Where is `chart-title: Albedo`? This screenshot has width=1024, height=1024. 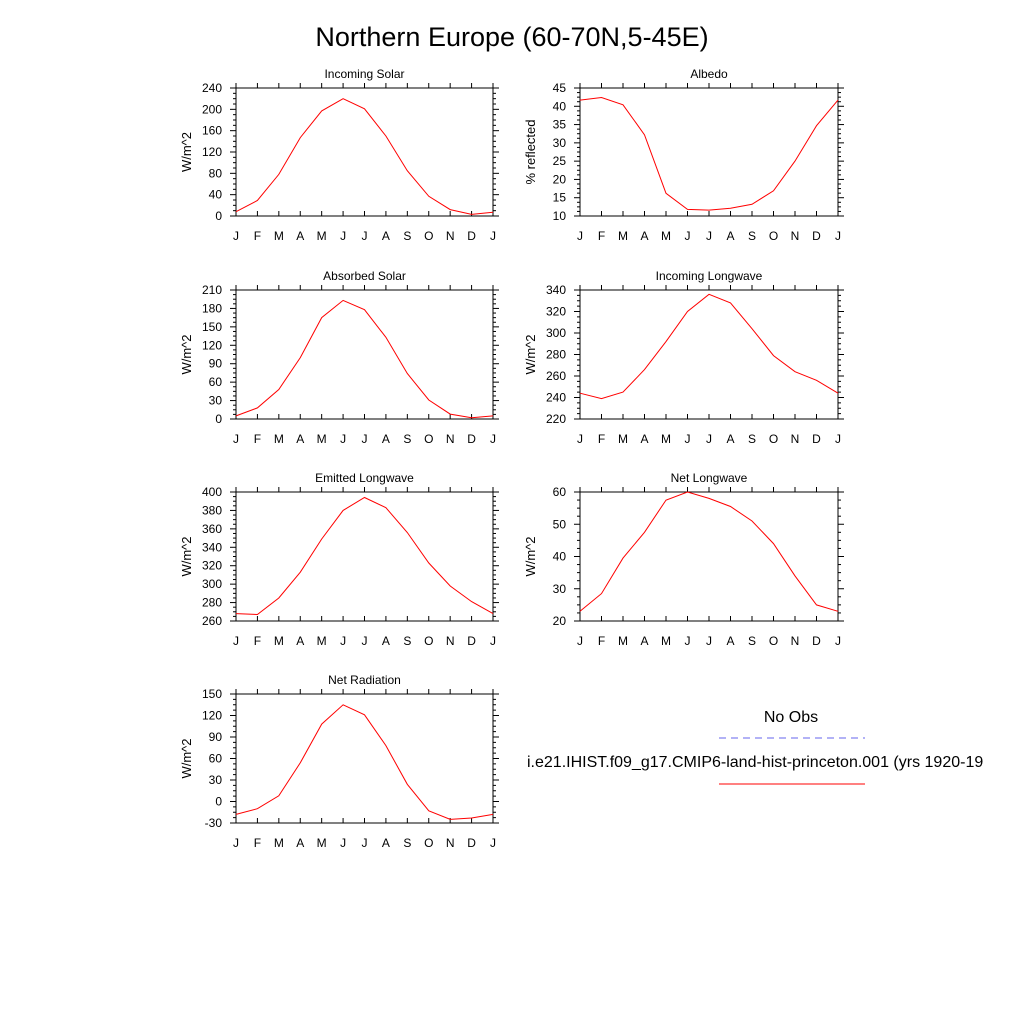 chart-title: Albedo is located at coordinates (709, 74).